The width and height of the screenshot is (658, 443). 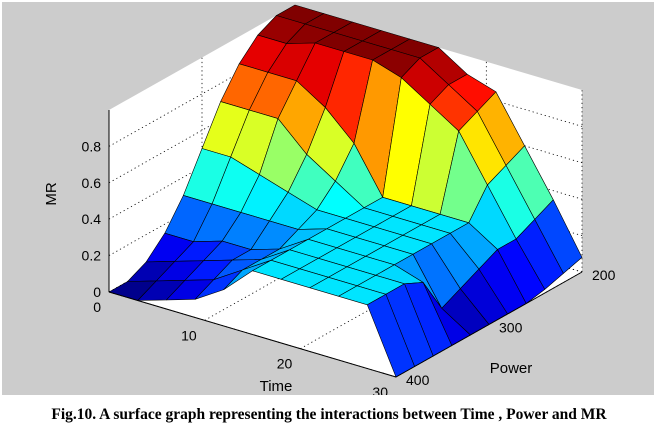 What do you see at coordinates (97, 292) in the screenshot?
I see `z-tick-label: 0` at bounding box center [97, 292].